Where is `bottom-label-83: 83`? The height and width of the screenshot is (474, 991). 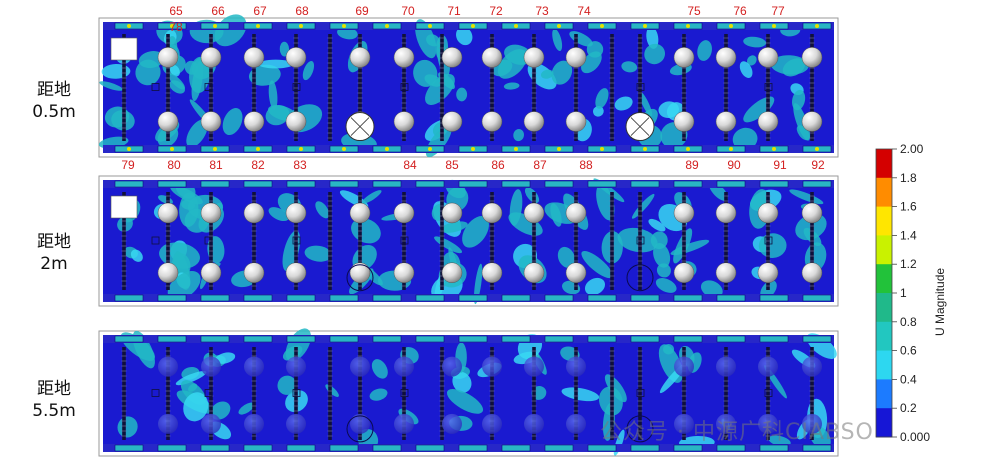
bottom-label-83: 83 is located at coordinates (300, 165).